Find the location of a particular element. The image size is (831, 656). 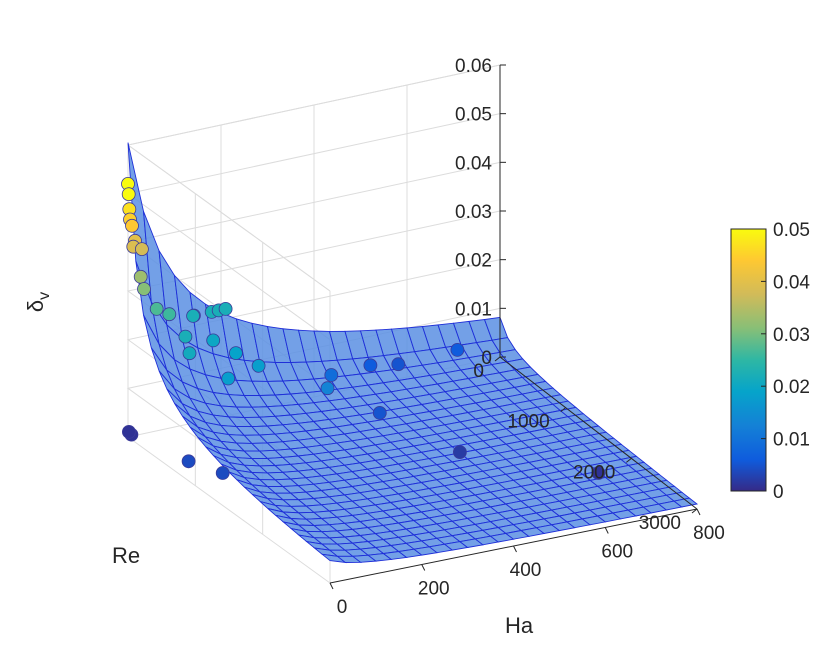

z-axis-ticks: 0 0.01 0.02 0.03 0.04 0.05 0.06 is located at coordinates (480, 212).